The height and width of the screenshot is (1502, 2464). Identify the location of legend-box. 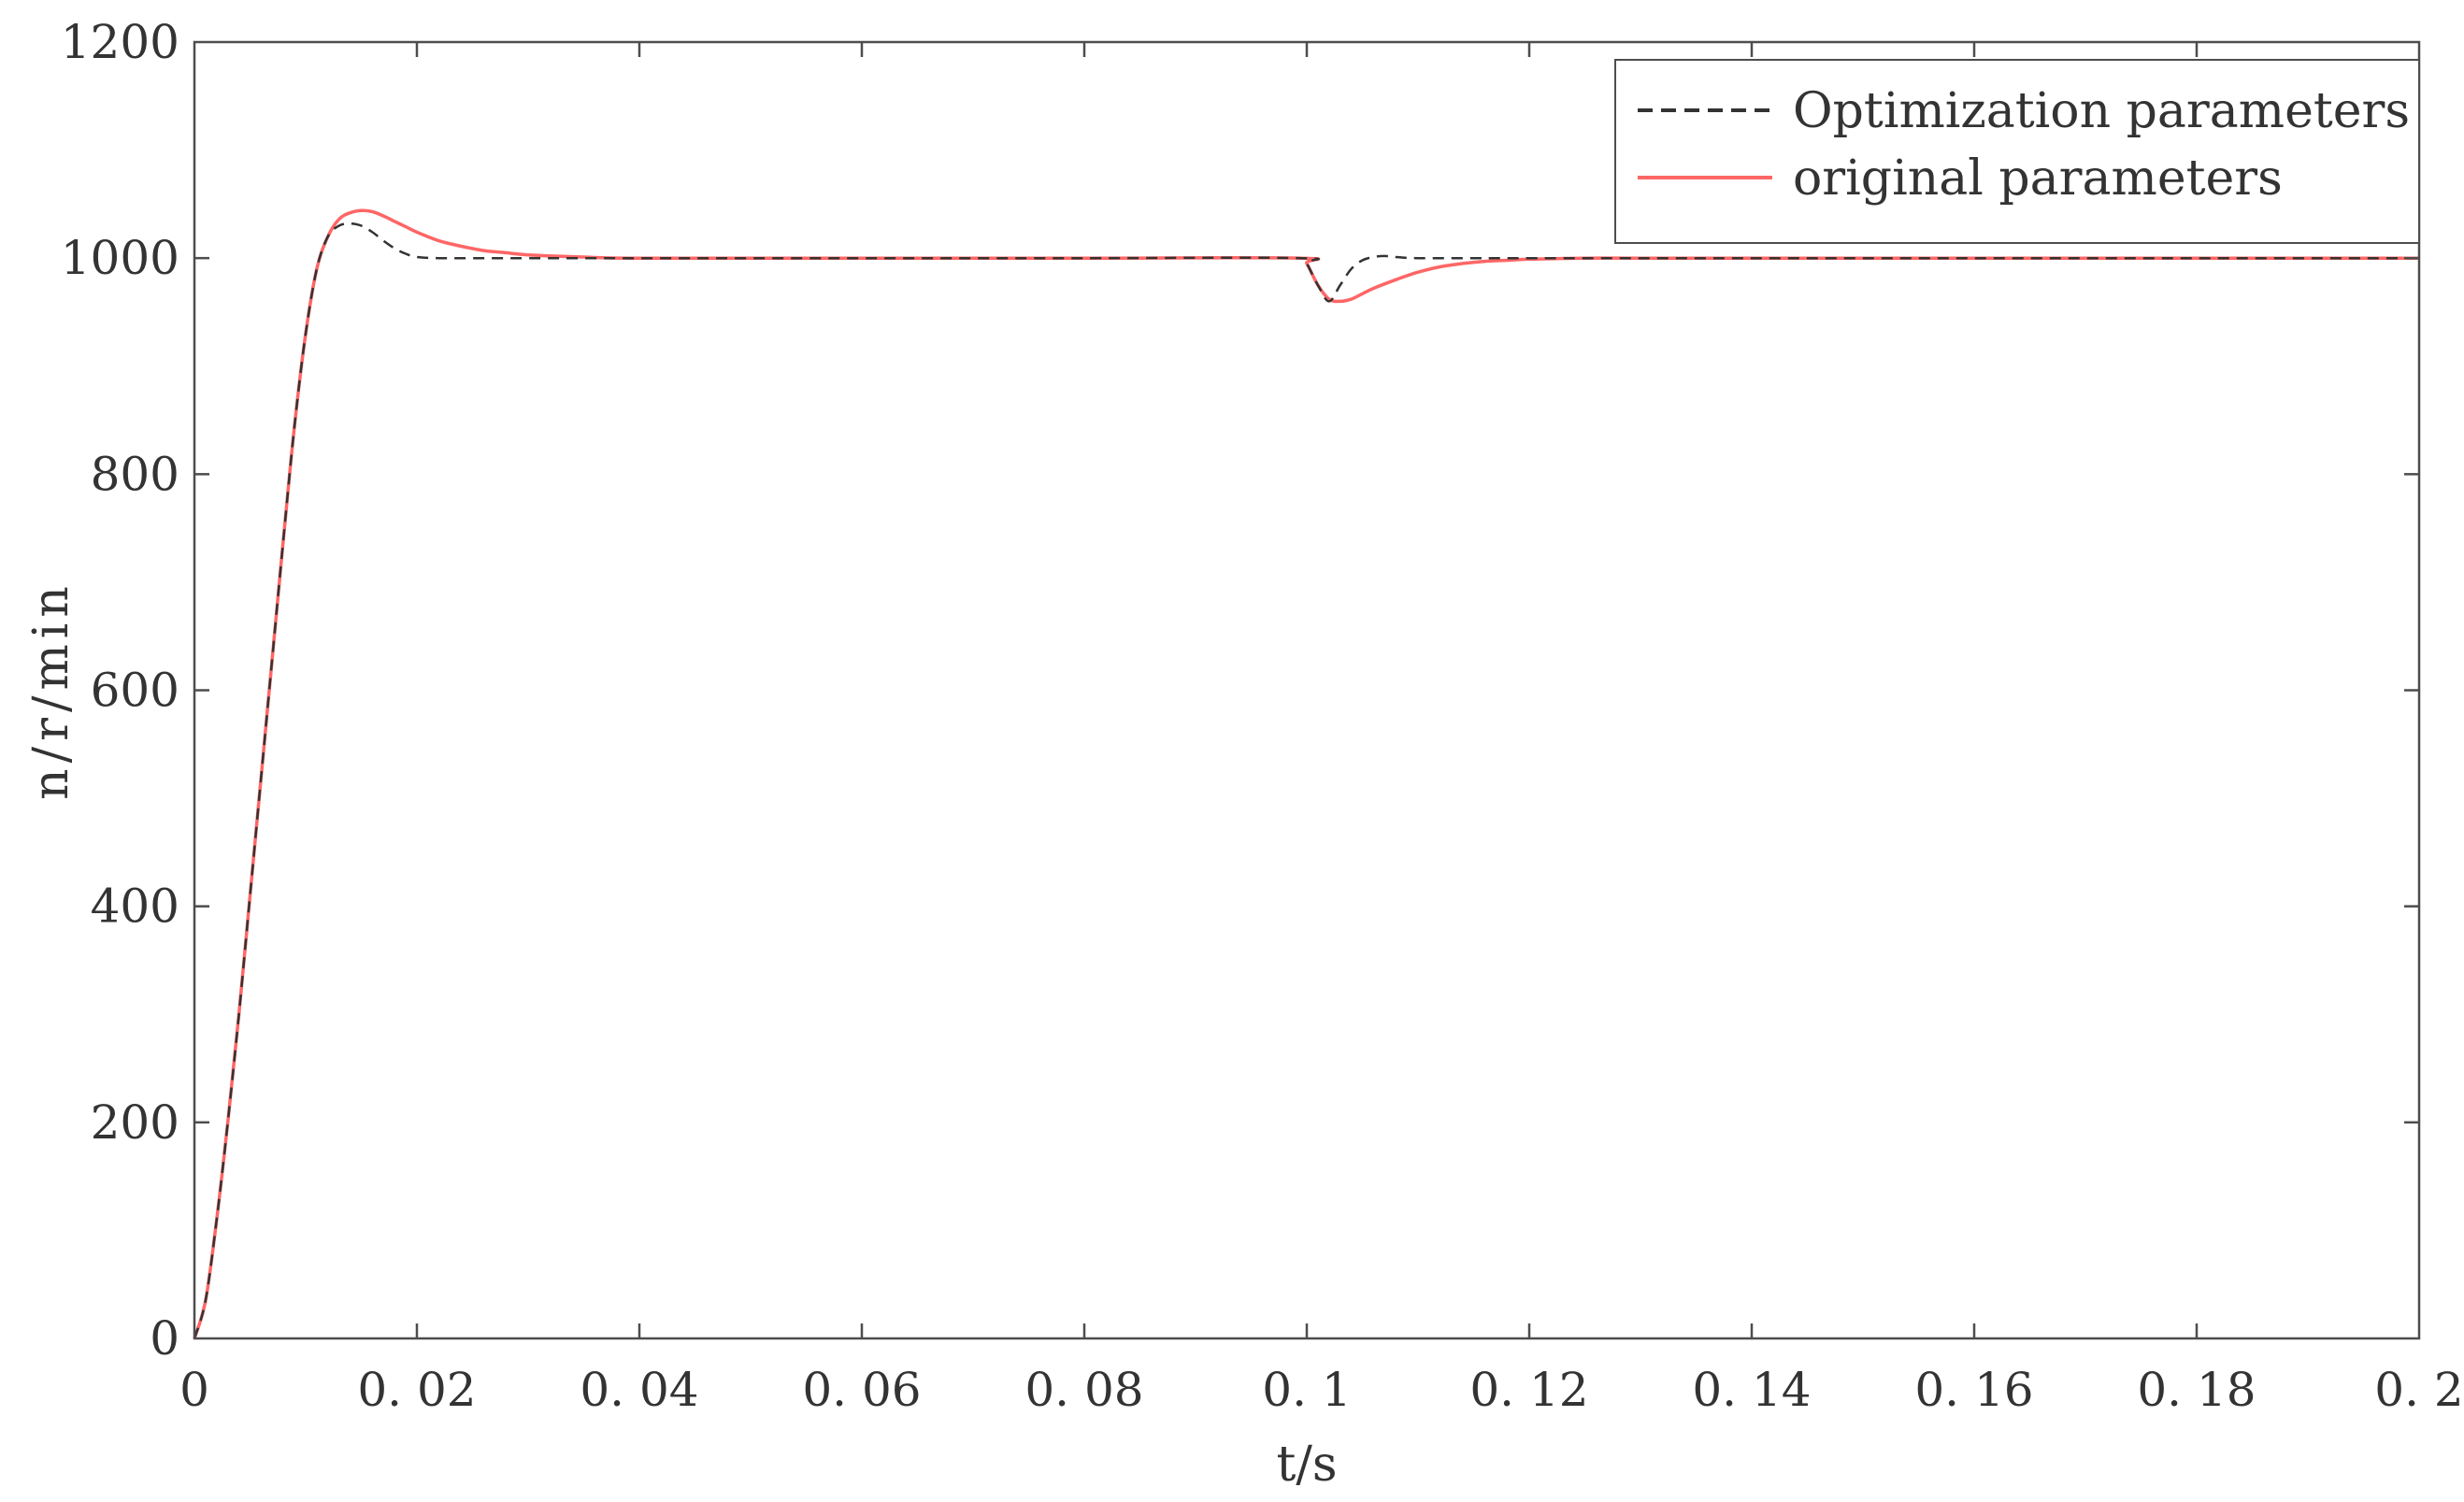
(2017, 151).